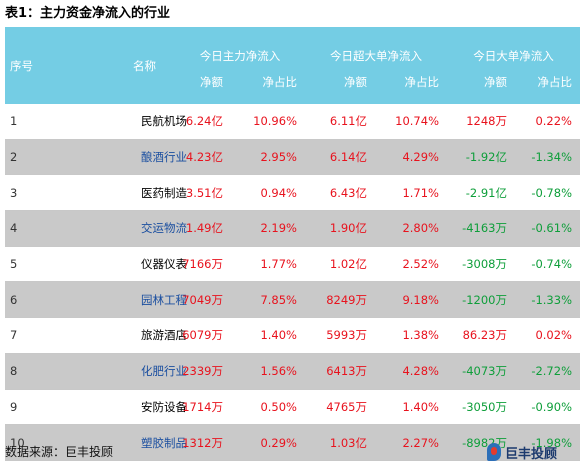 This screenshot has width=582, height=467. Describe the element at coordinates (411, 407) in the screenshot. I see `cell-super-pct: 1.40%` at that location.